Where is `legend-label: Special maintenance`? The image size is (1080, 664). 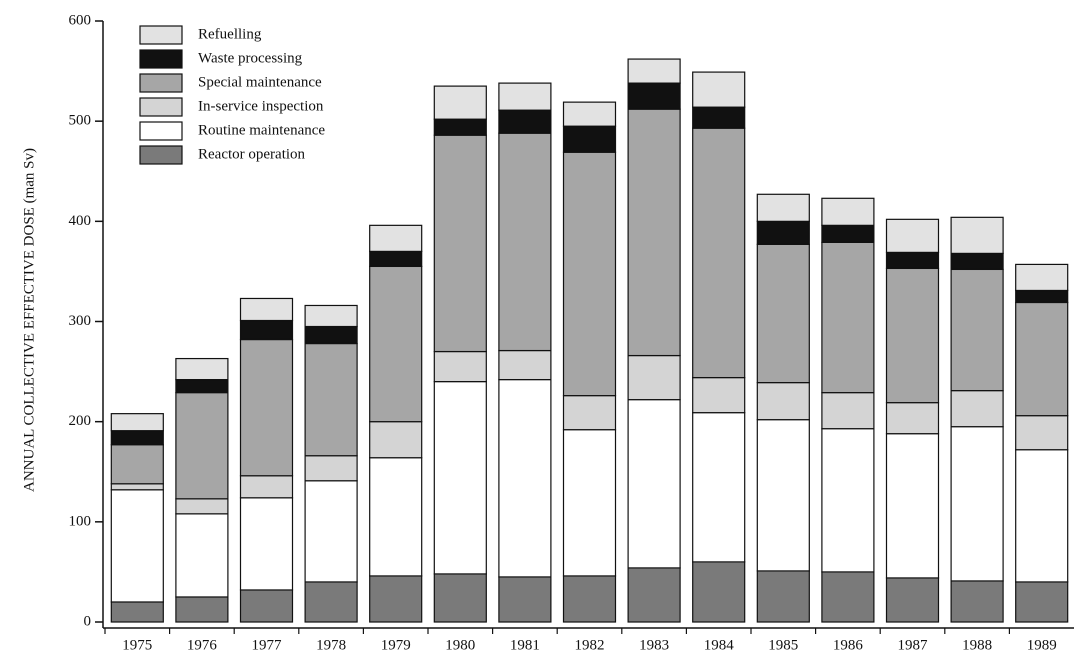 legend-label: Special maintenance is located at coordinates (260, 82).